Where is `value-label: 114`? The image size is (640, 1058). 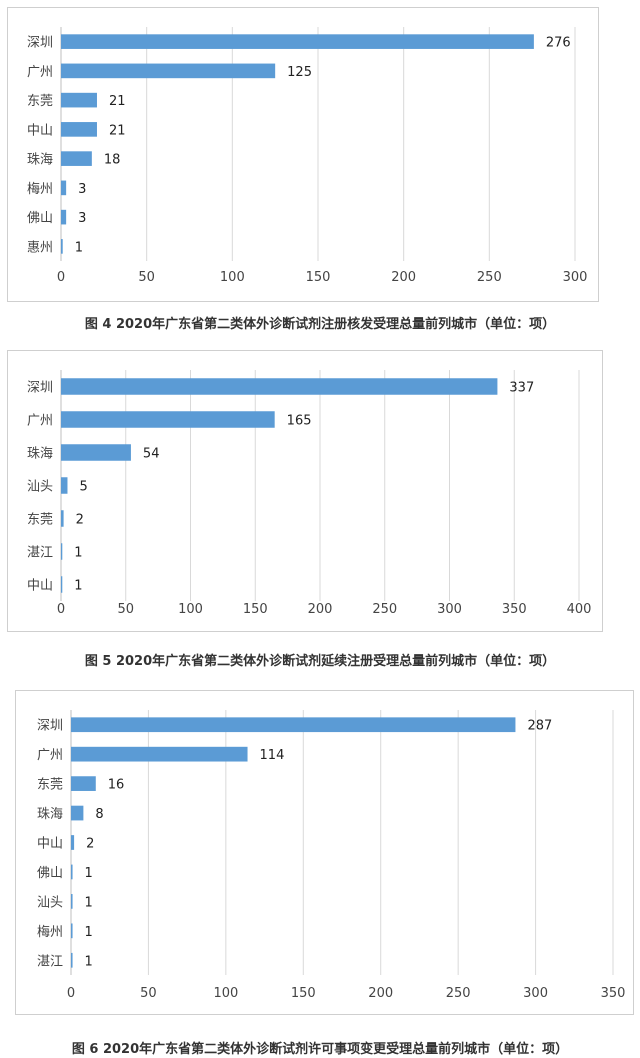 value-label: 114 is located at coordinates (272, 755).